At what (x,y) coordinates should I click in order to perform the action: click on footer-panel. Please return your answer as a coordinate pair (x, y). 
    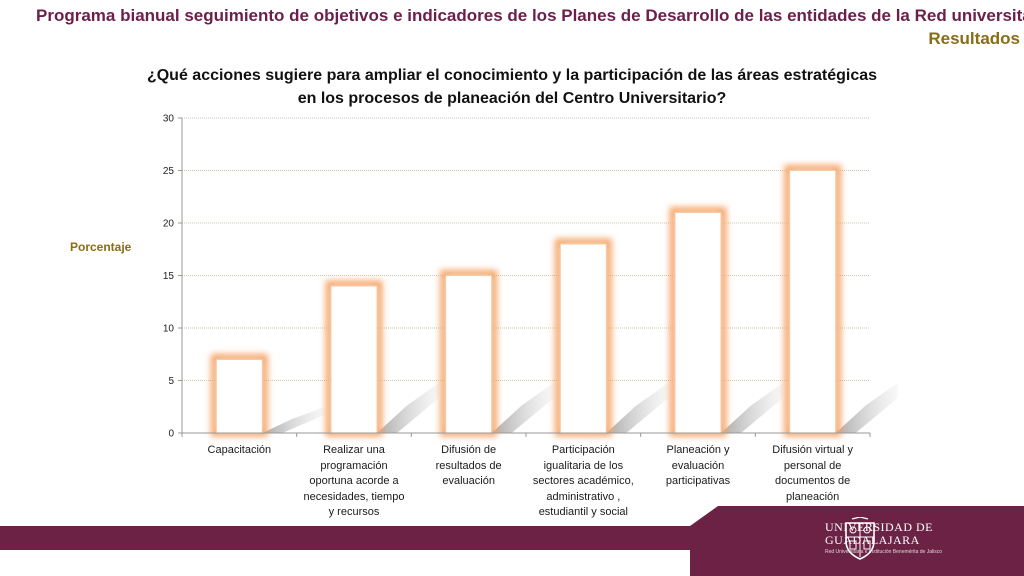
    Looking at the image, I should click on (857, 541).